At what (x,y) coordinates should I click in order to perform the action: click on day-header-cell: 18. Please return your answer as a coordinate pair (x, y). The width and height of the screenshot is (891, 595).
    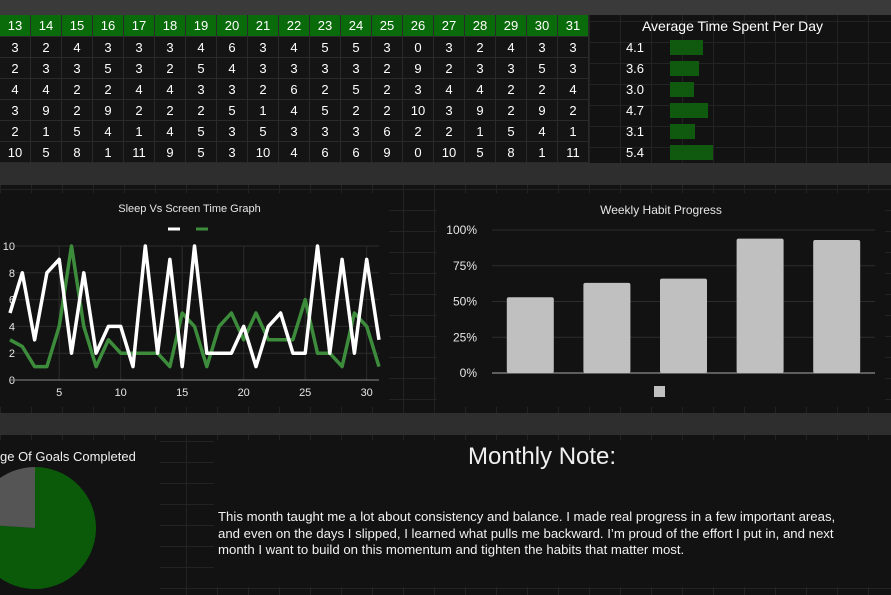
    Looking at the image, I should click on (170, 26).